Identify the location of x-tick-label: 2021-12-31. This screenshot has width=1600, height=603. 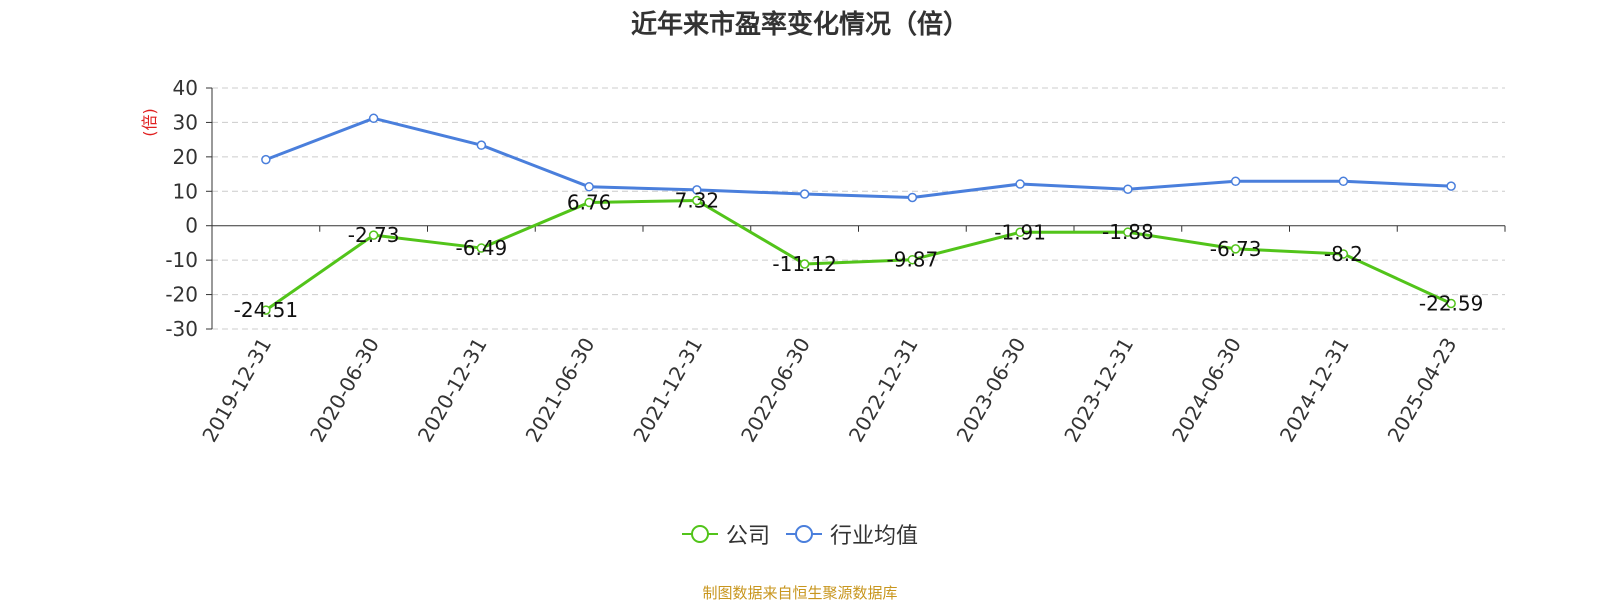
(667, 390).